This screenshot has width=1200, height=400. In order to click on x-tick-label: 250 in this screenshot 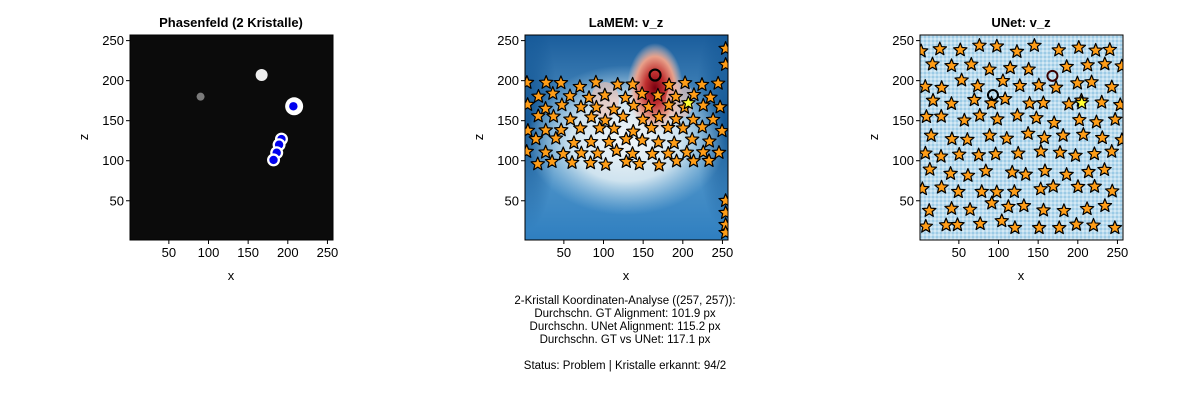, I will do `click(723, 252)`.